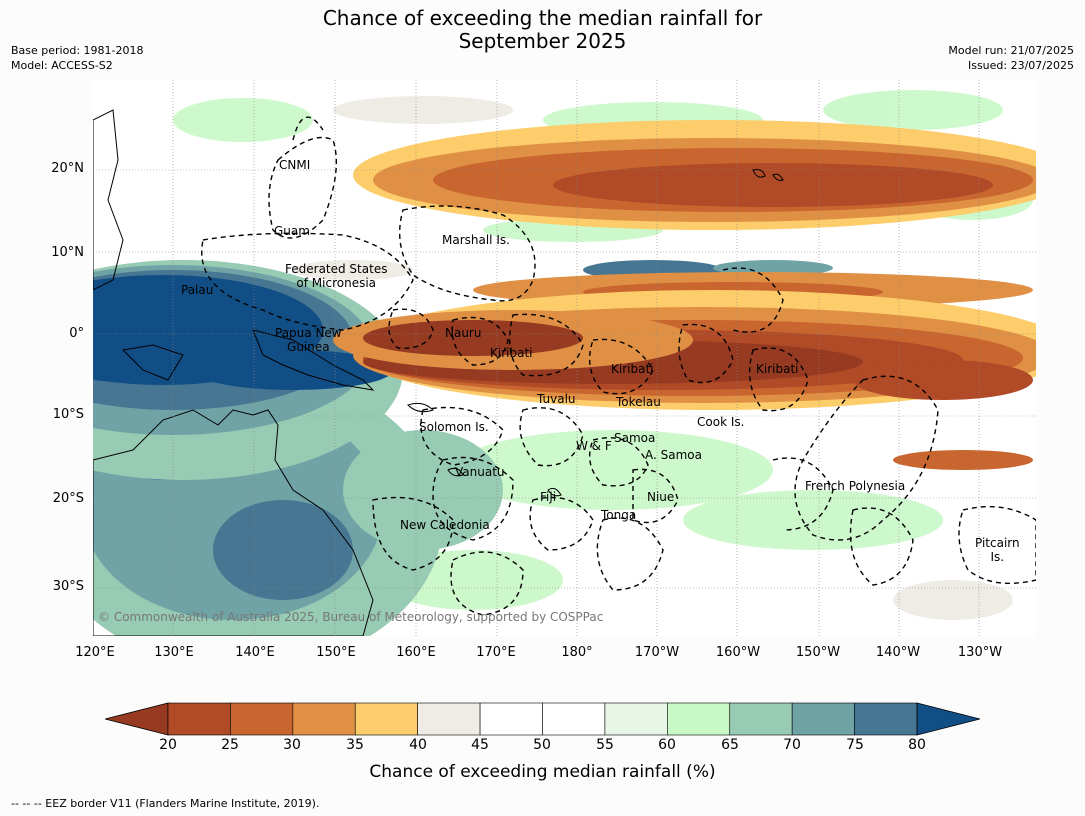 The width and height of the screenshot is (1085, 816). I want to click on colorbar-bins, so click(542, 719).